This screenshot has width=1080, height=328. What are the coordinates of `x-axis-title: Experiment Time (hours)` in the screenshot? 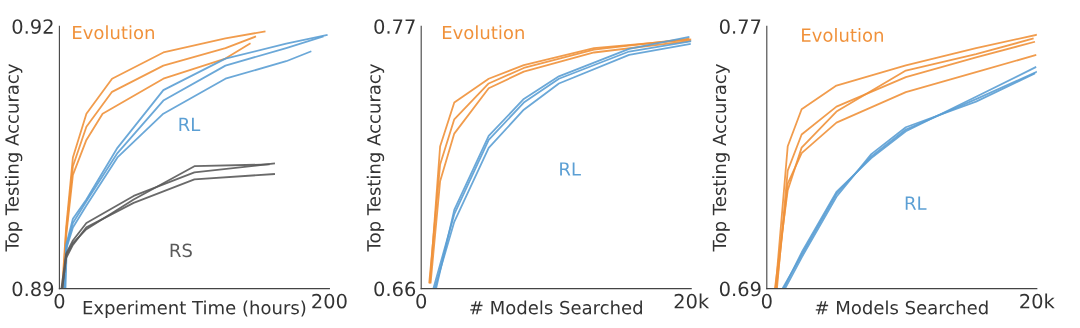 It's located at (194, 309).